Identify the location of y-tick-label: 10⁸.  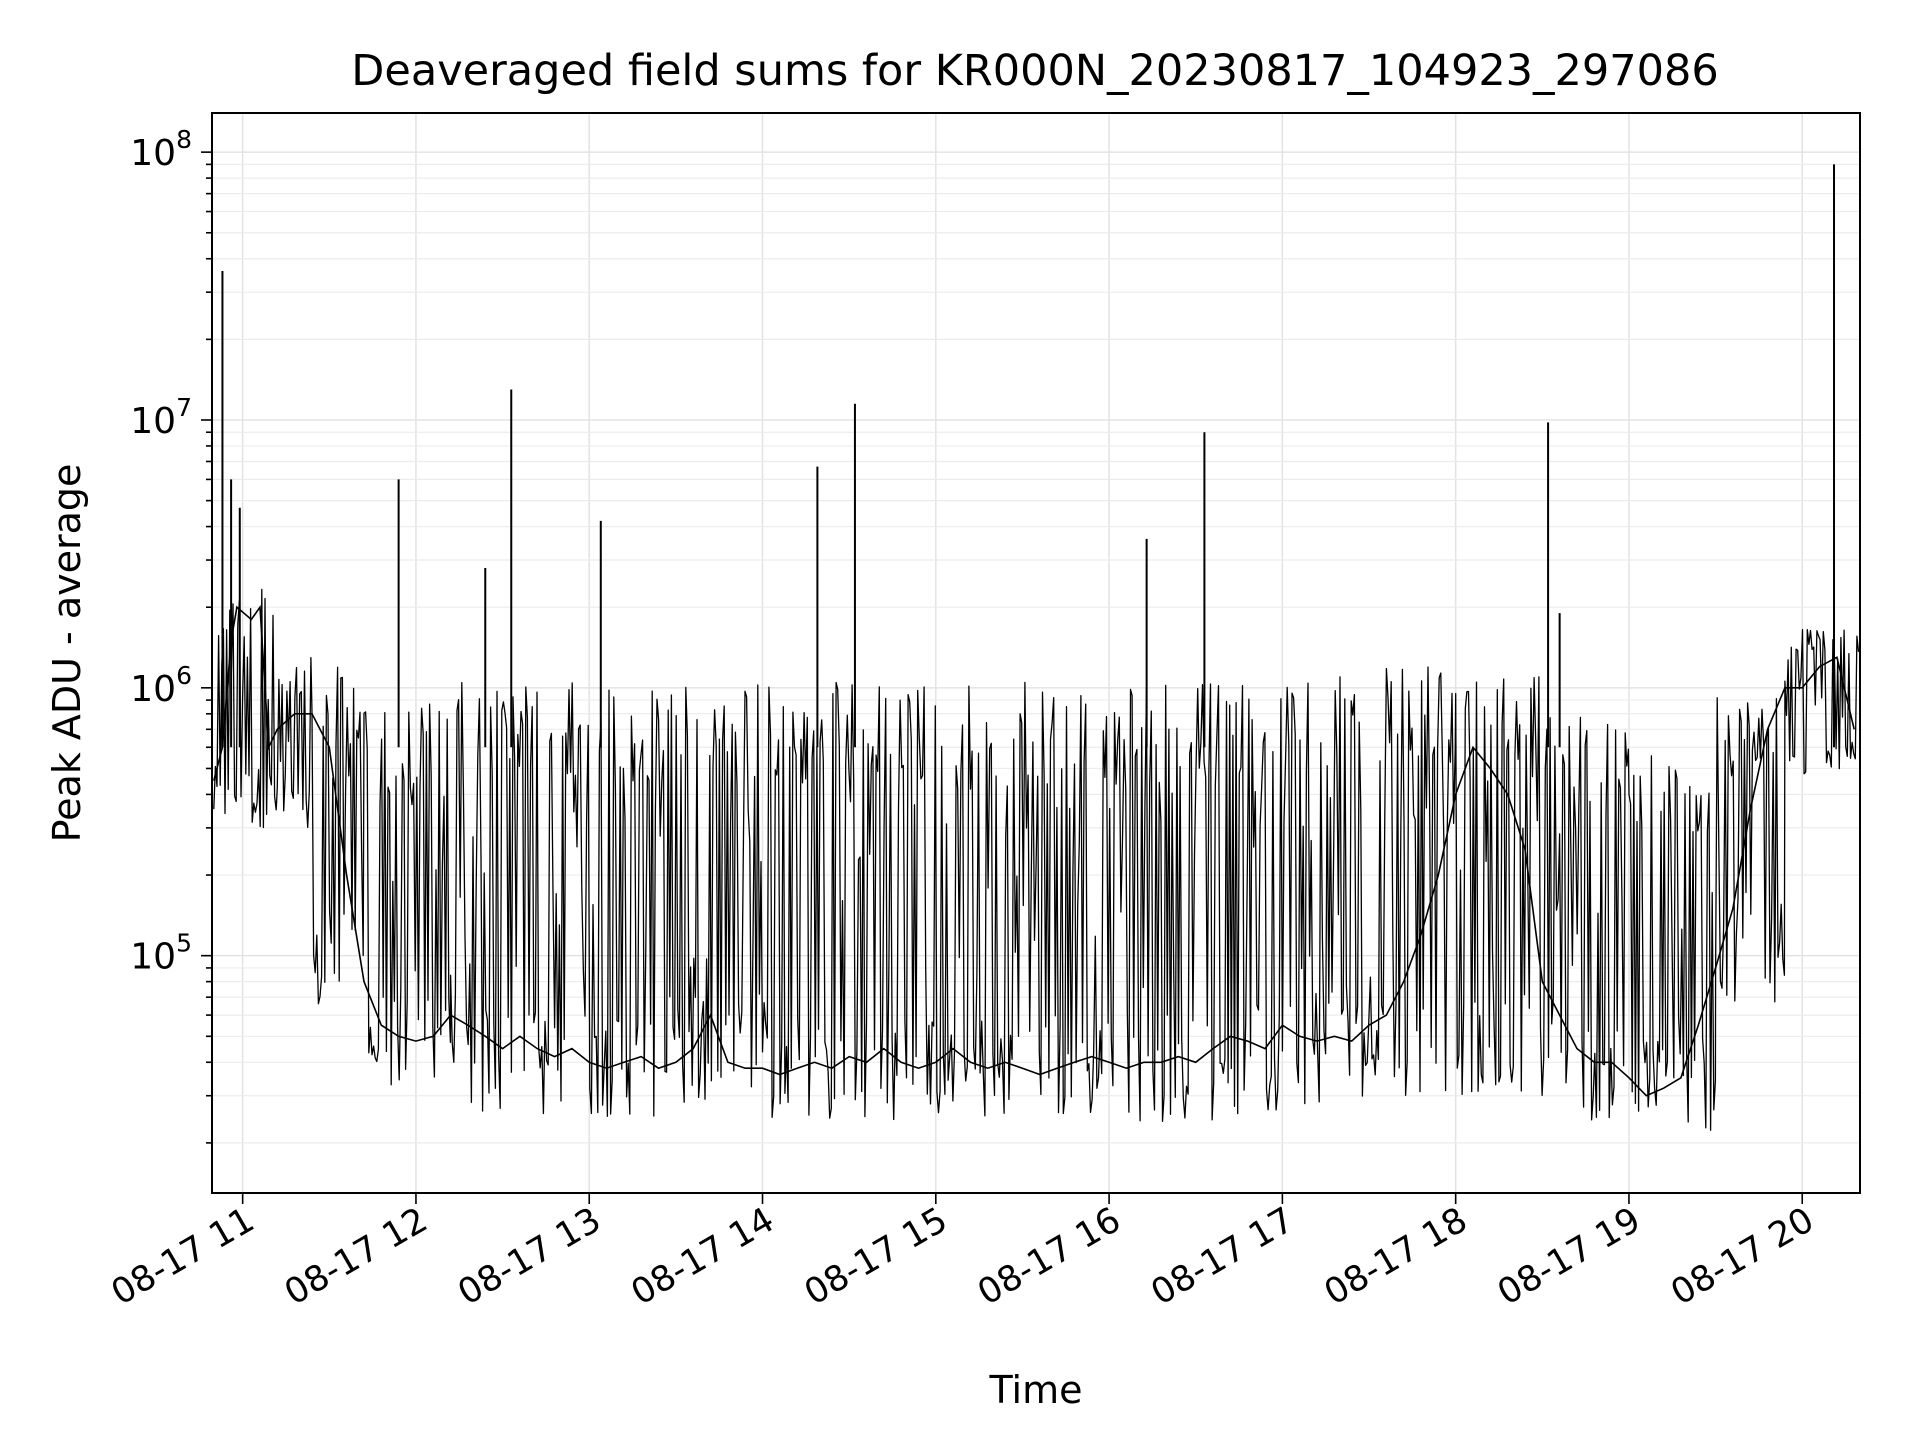
(161, 149).